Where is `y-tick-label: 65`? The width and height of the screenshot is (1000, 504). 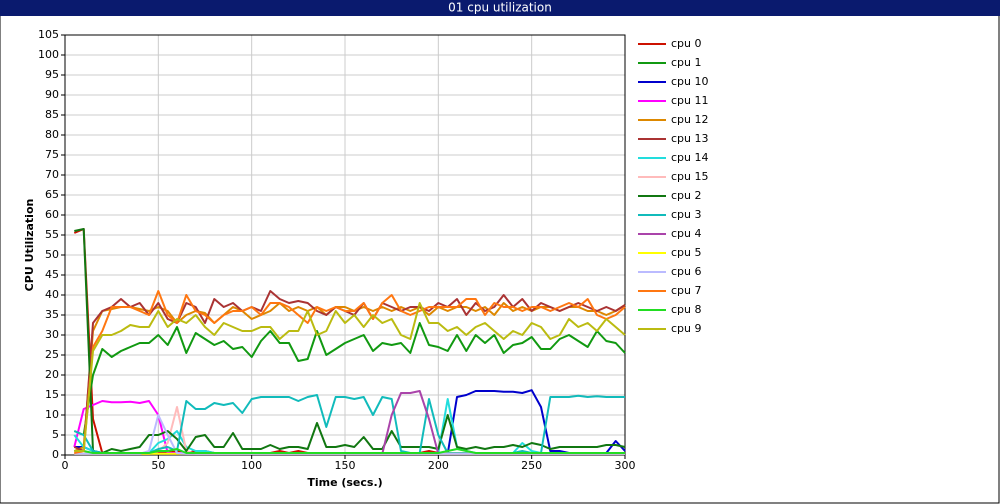 y-tick-label: 65 is located at coordinates (52, 194).